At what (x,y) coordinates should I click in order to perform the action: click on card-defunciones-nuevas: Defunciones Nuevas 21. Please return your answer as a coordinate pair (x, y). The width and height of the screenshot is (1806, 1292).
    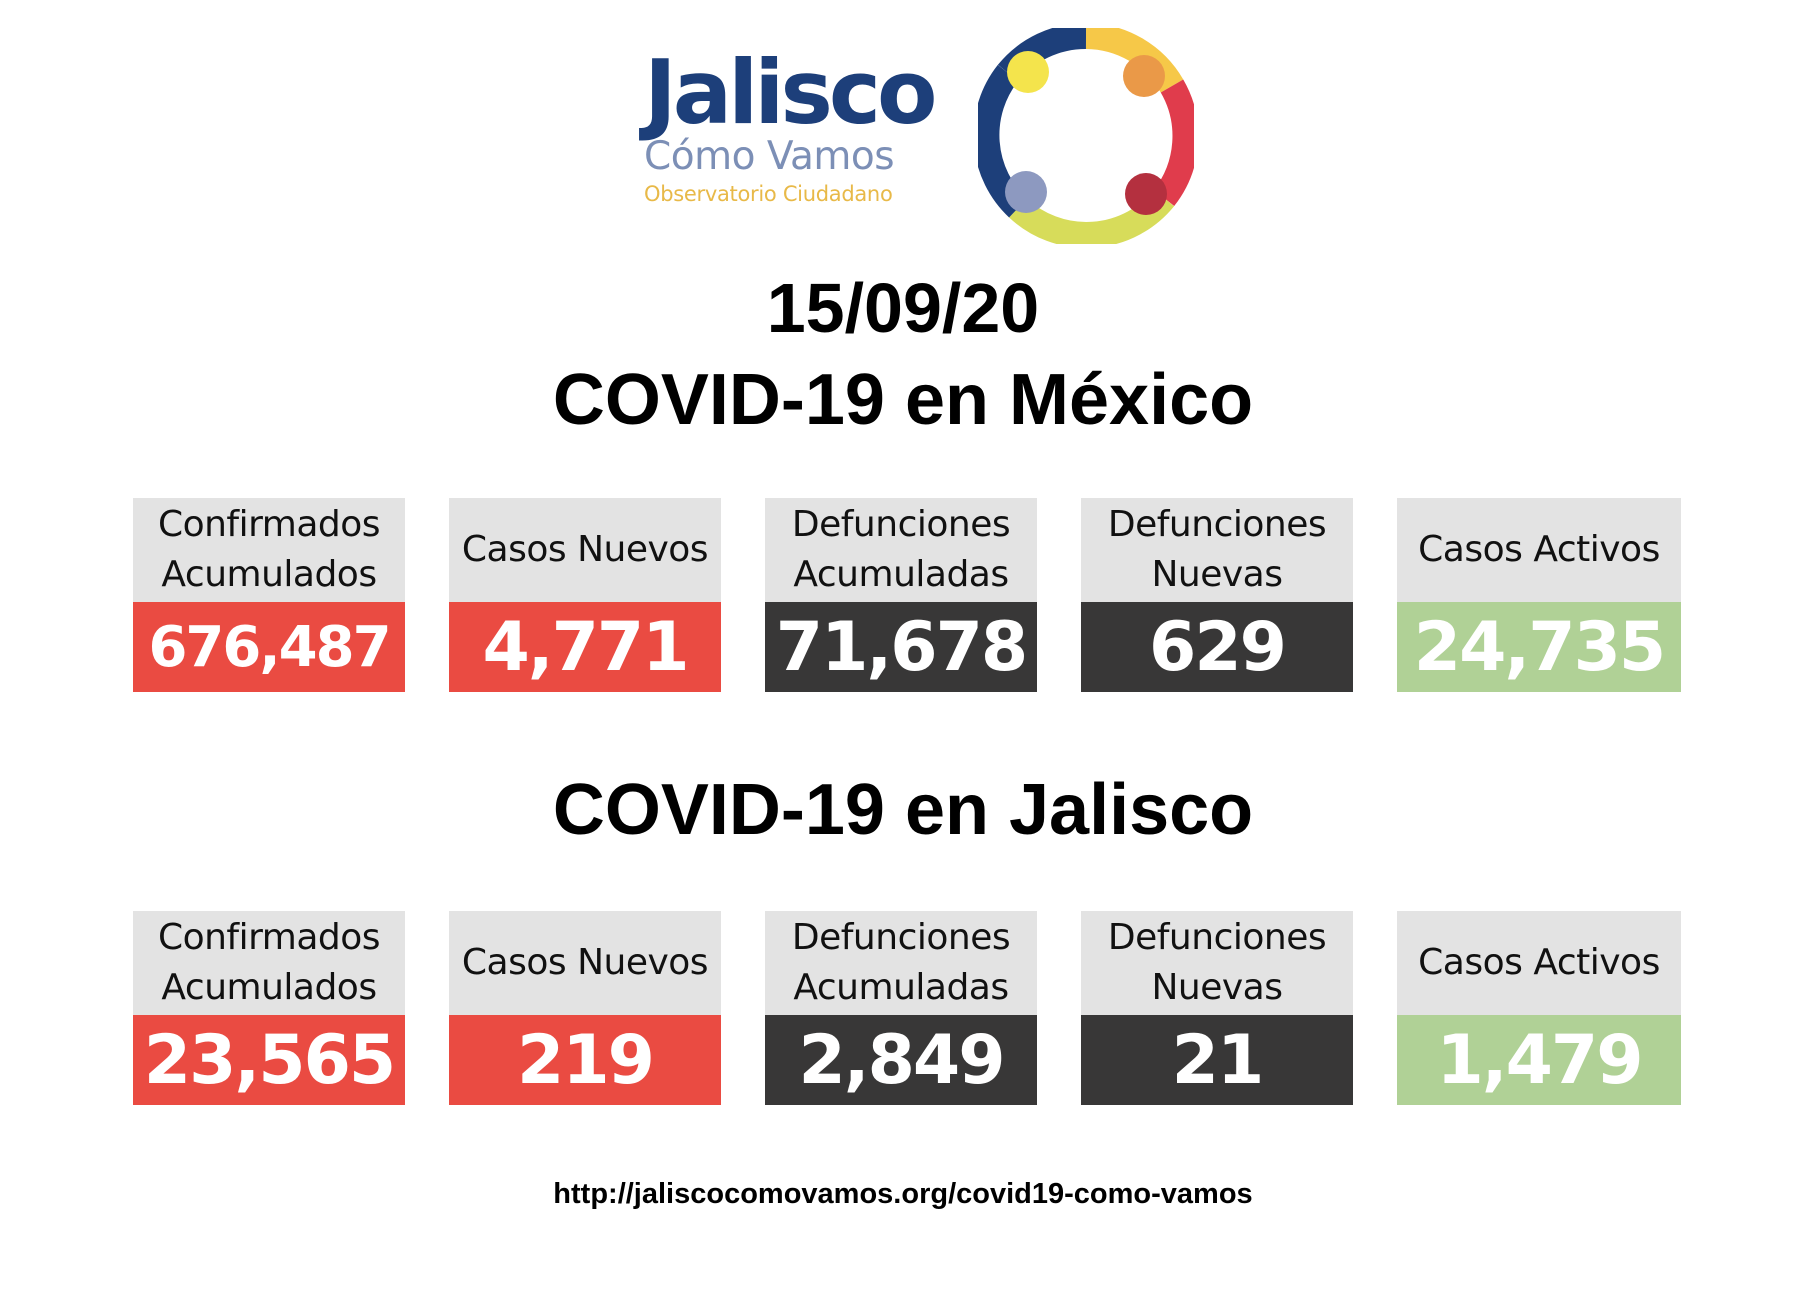
    Looking at the image, I should click on (1217, 1008).